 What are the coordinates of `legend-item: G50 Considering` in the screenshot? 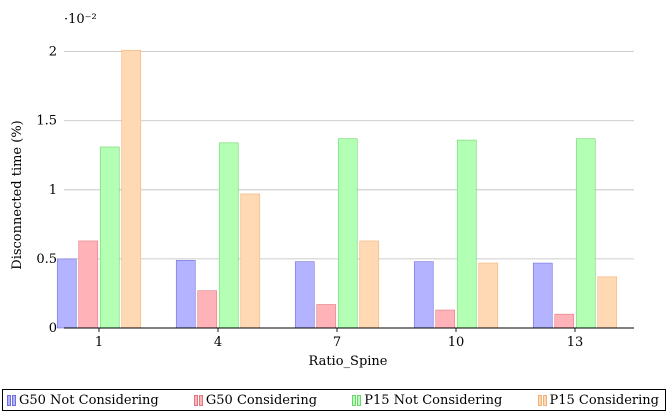 It's located at (255, 400).